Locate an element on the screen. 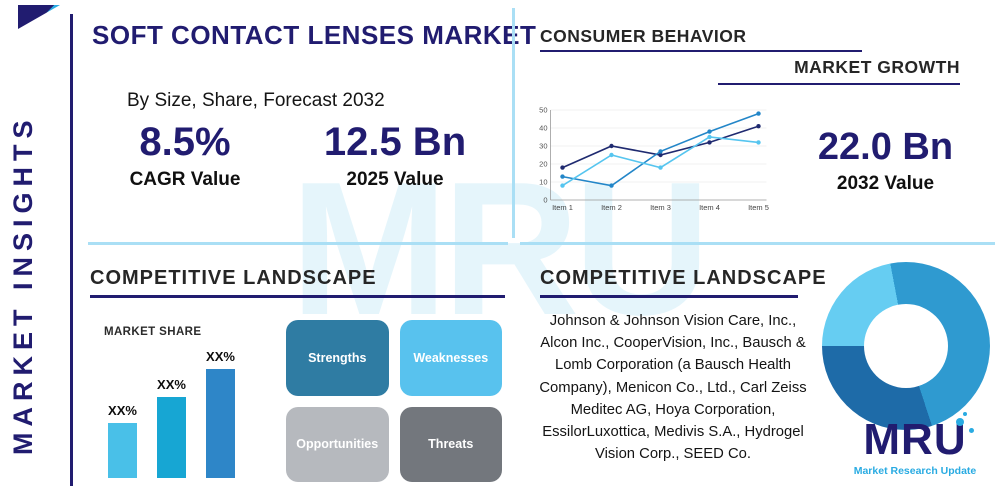 The height and width of the screenshot is (500, 1000). x-tick-label: Item 4 is located at coordinates (709, 207).